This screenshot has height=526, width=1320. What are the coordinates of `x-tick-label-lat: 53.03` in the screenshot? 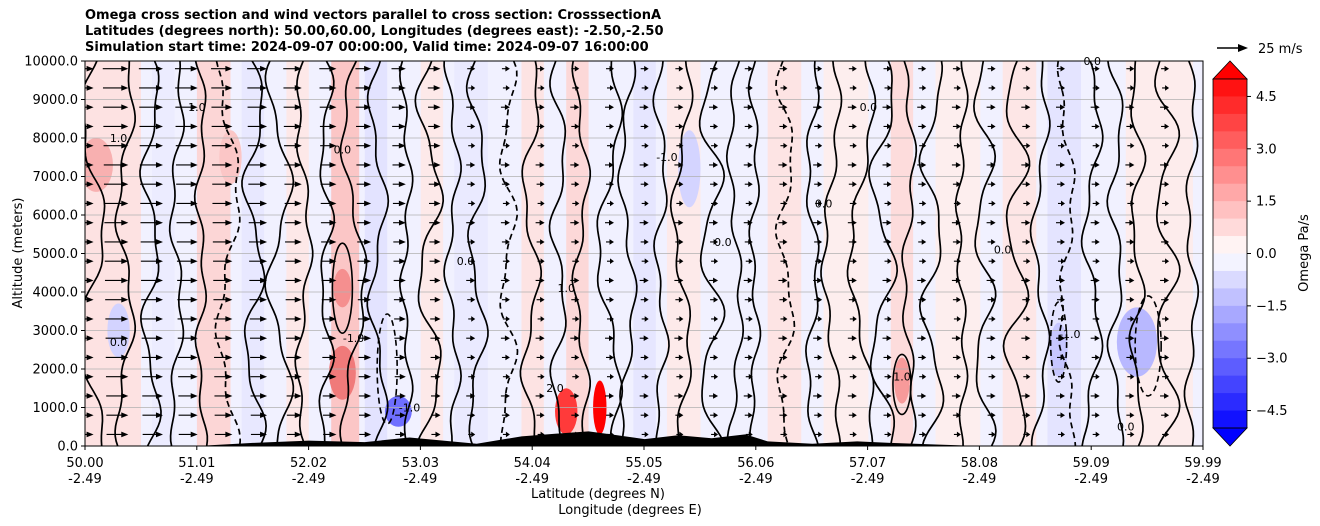 It's located at (420, 463).